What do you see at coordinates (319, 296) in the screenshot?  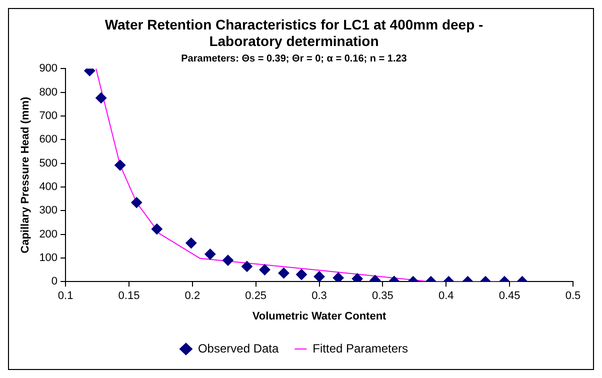 I see `x-tick-label: 0.3` at bounding box center [319, 296].